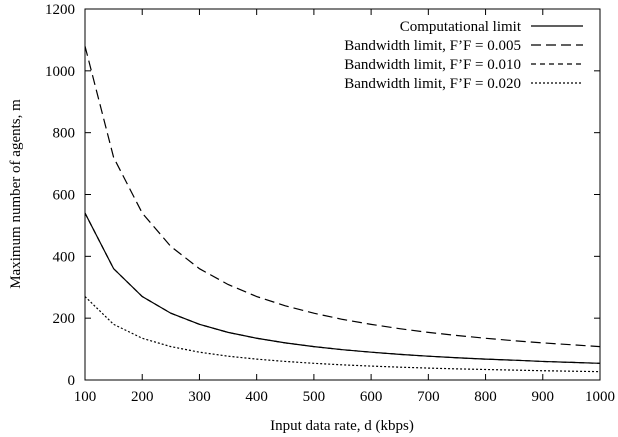 The width and height of the screenshot is (618, 437). I want to click on x-tick-label: 800, so click(485, 397).